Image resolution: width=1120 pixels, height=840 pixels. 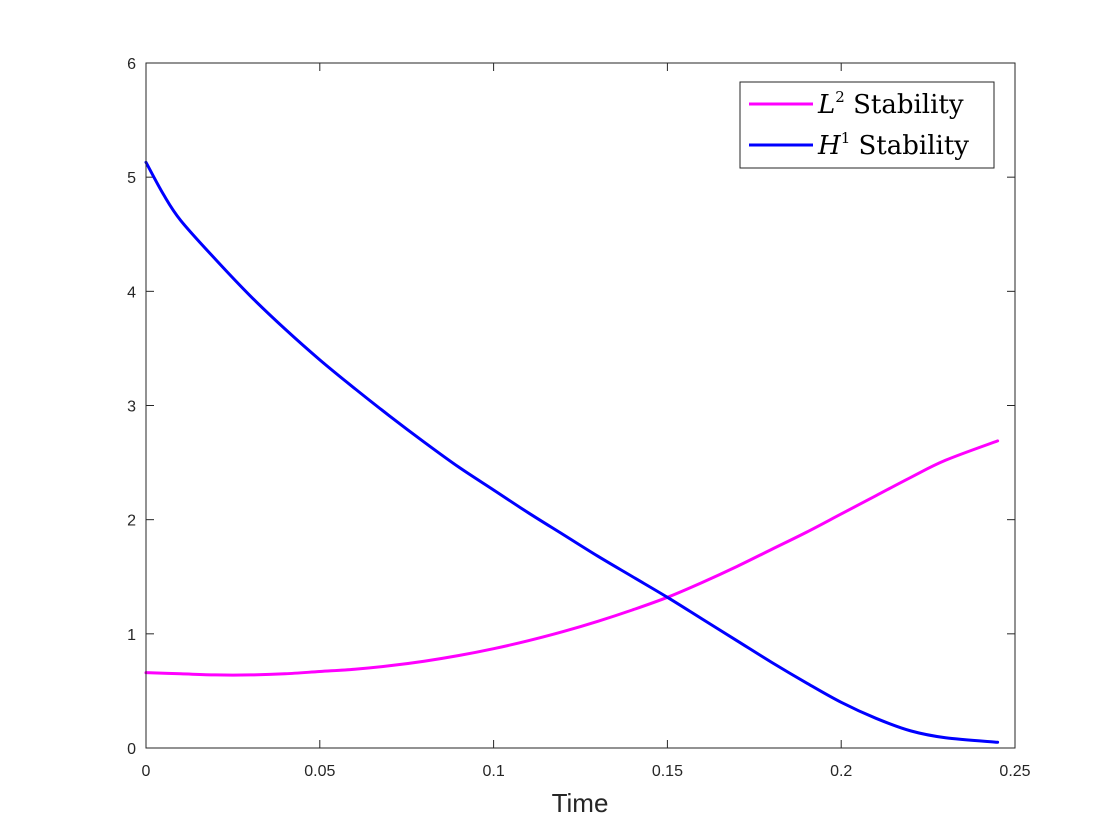 I want to click on legend: L2 Stability H1 Stability, so click(x=867, y=125).